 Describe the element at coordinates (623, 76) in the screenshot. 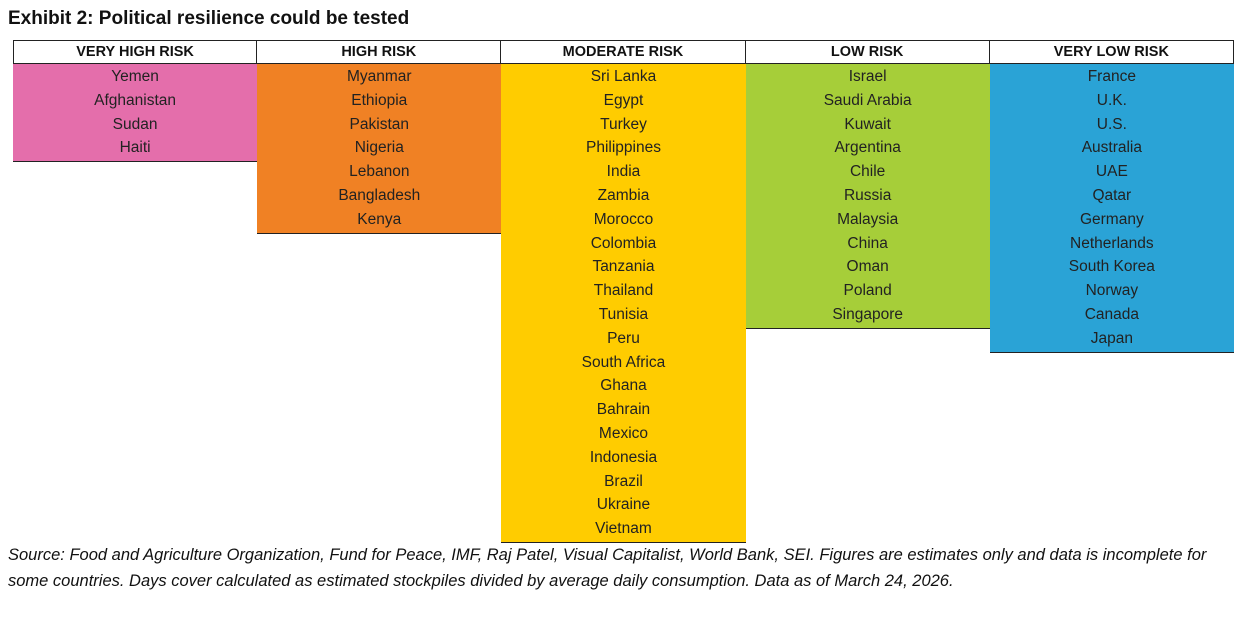

I see `country-cell: Sri Lanka` at that location.